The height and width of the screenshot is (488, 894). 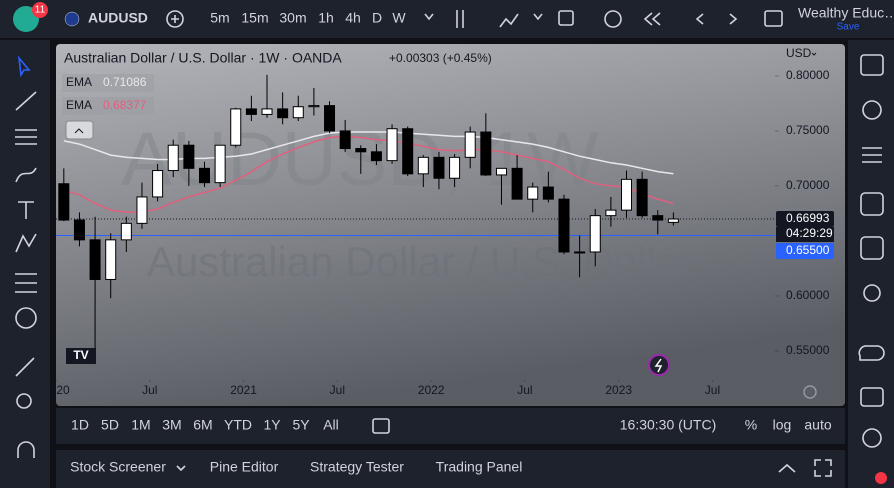 What do you see at coordinates (26, 318) in the screenshot?
I see `icon-tool` at bounding box center [26, 318].